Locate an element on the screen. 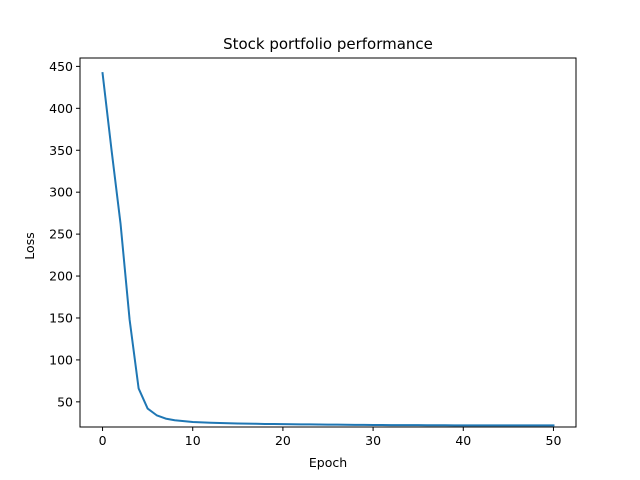 This screenshot has width=640, height=480. y-tick-label: 50 is located at coordinates (65, 401).